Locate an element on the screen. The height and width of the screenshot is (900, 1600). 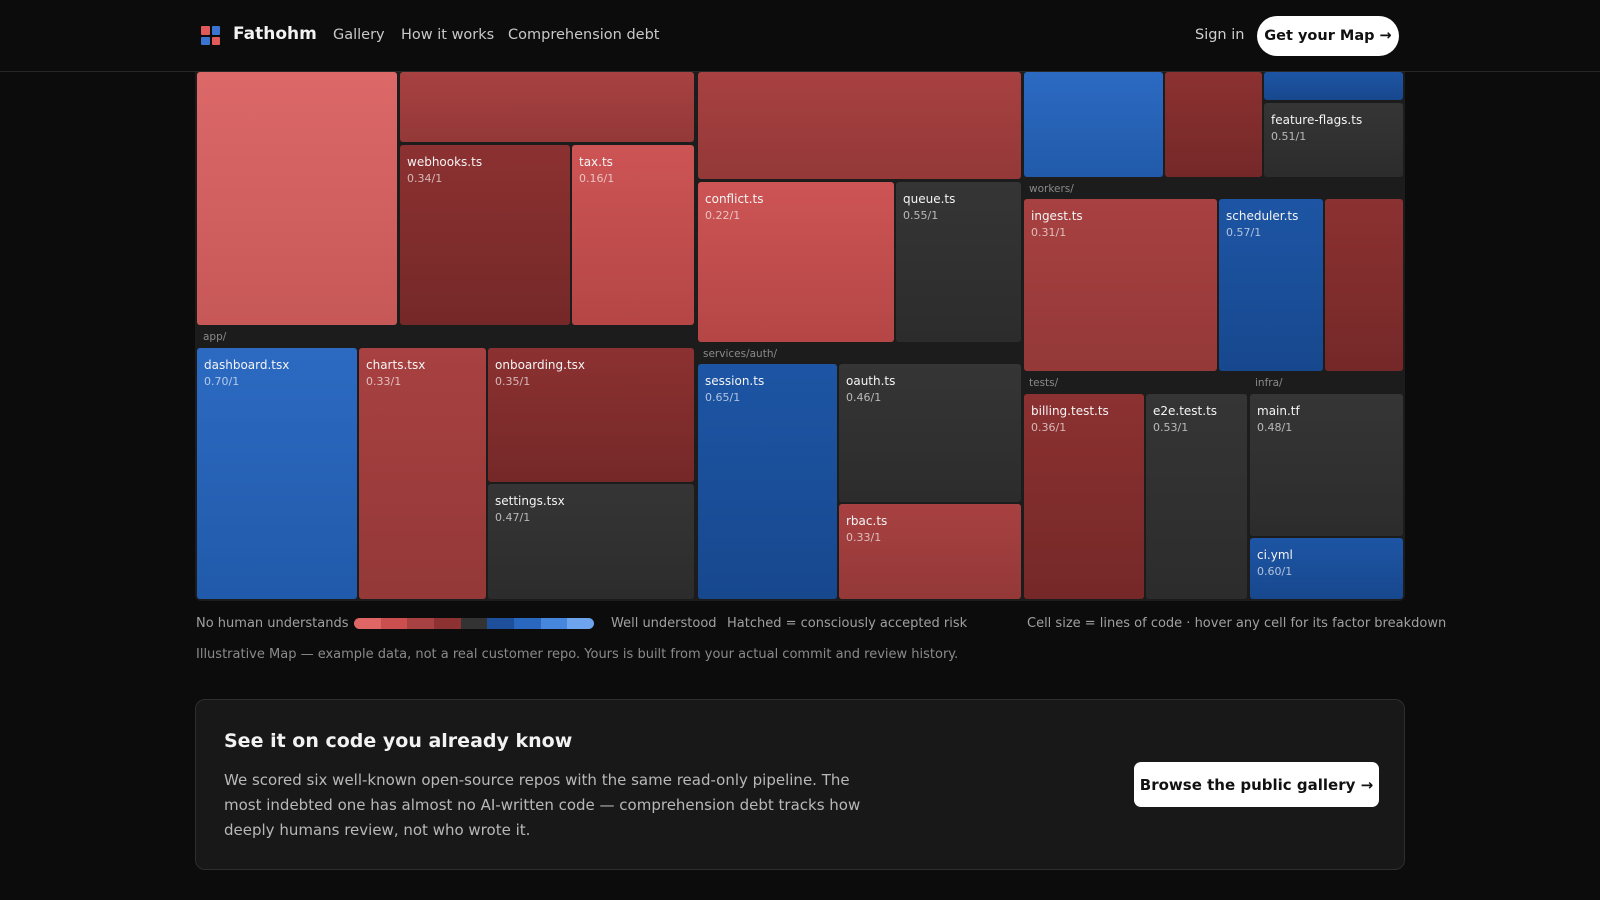
cell-score: 0.53/1 is located at coordinates (1171, 427).